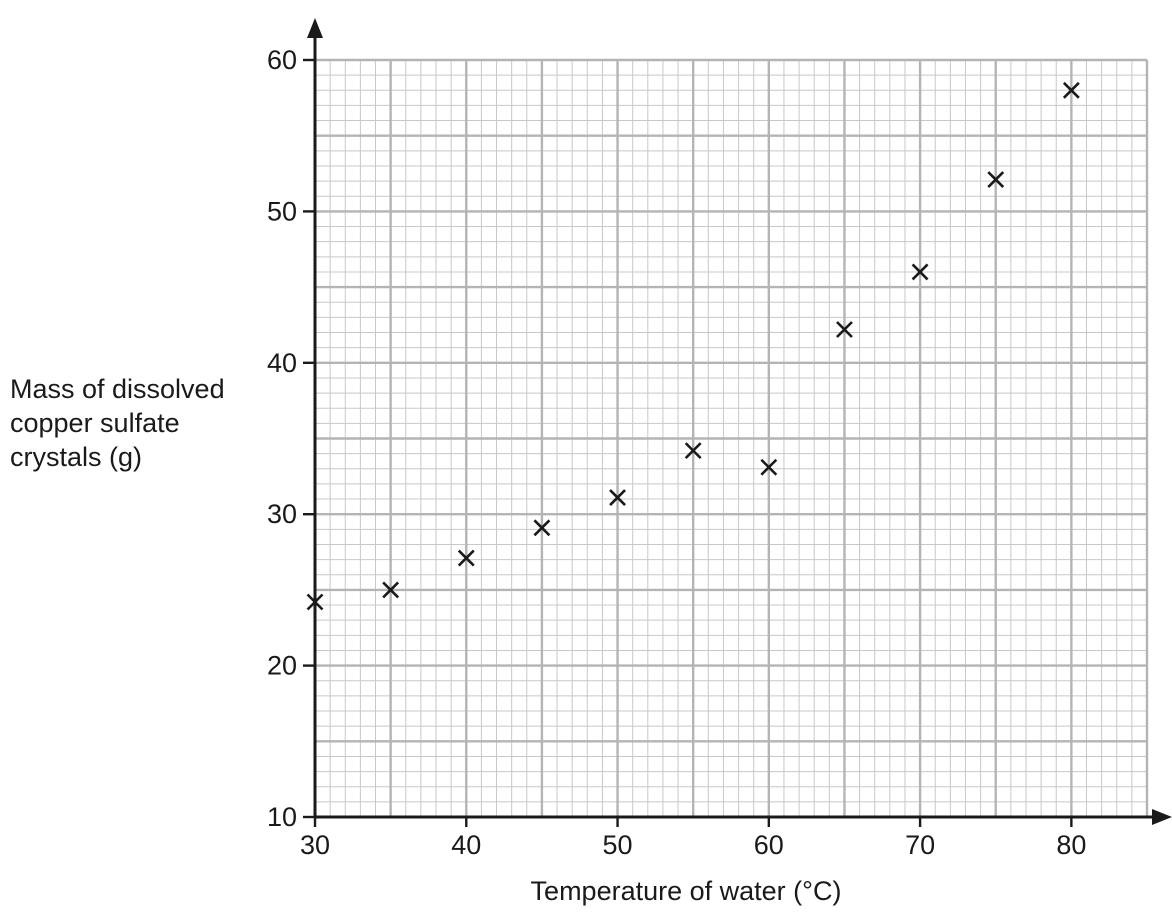  Describe the element at coordinates (282, 60) in the screenshot. I see `y-tick-label: 60` at that location.